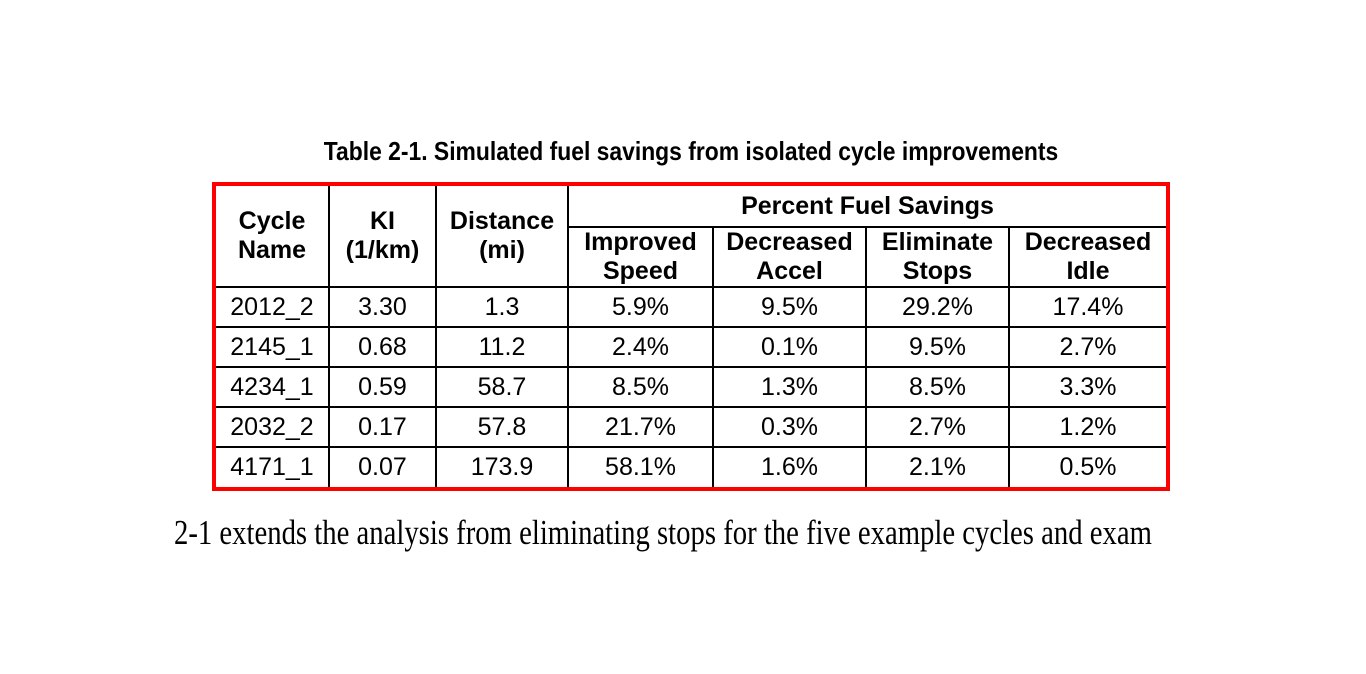 The image size is (1366, 674). I want to click on cell-ki: 3.30, so click(382, 307).